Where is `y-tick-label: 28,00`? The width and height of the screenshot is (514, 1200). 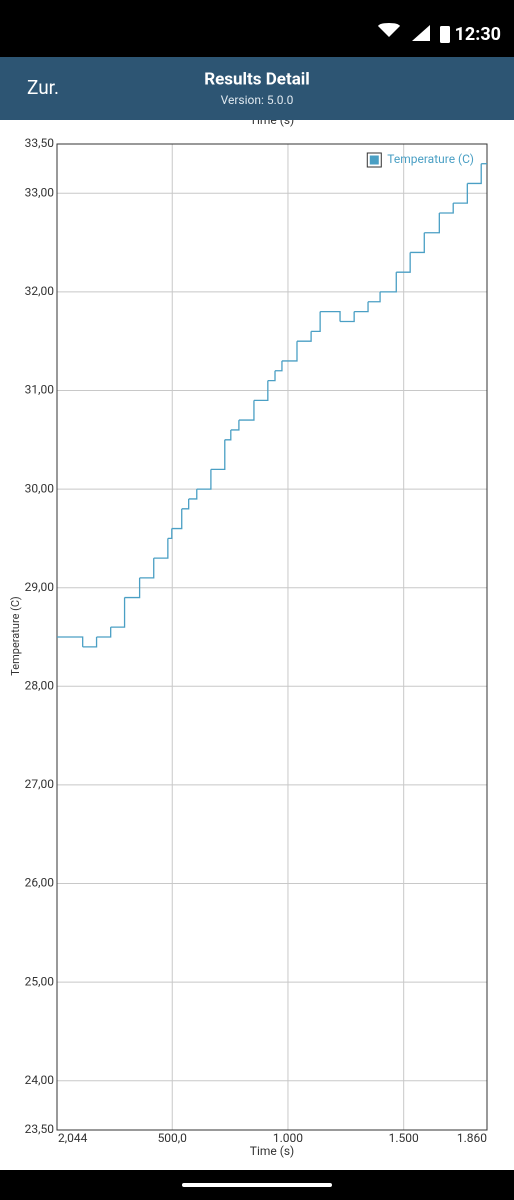 y-tick-label: 28,00 is located at coordinates (40, 685).